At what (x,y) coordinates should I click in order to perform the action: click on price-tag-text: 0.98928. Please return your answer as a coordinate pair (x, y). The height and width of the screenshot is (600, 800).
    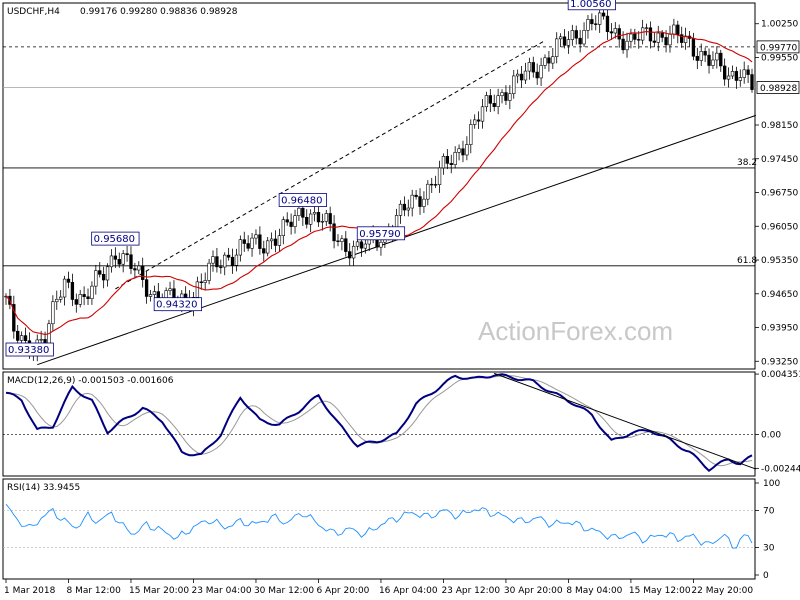
    Looking at the image, I should click on (778, 89).